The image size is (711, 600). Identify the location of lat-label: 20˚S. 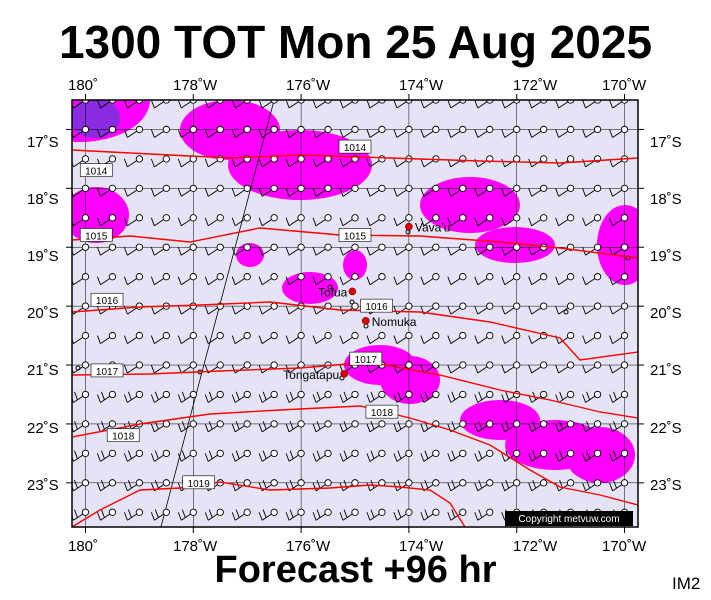
(666, 313).